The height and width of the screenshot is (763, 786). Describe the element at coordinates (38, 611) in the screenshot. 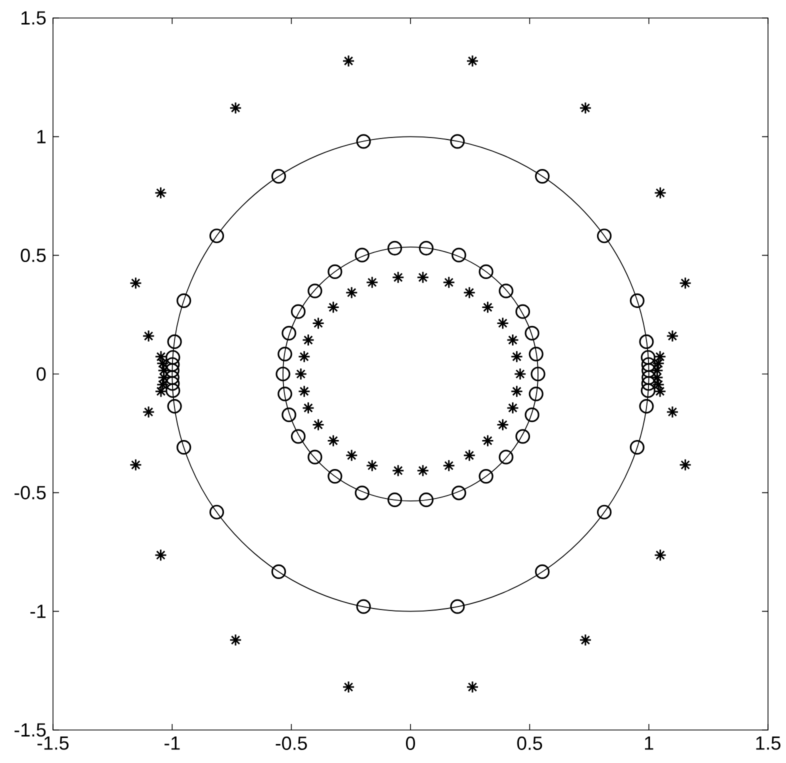

I see `y-tick-label: -1` at that location.